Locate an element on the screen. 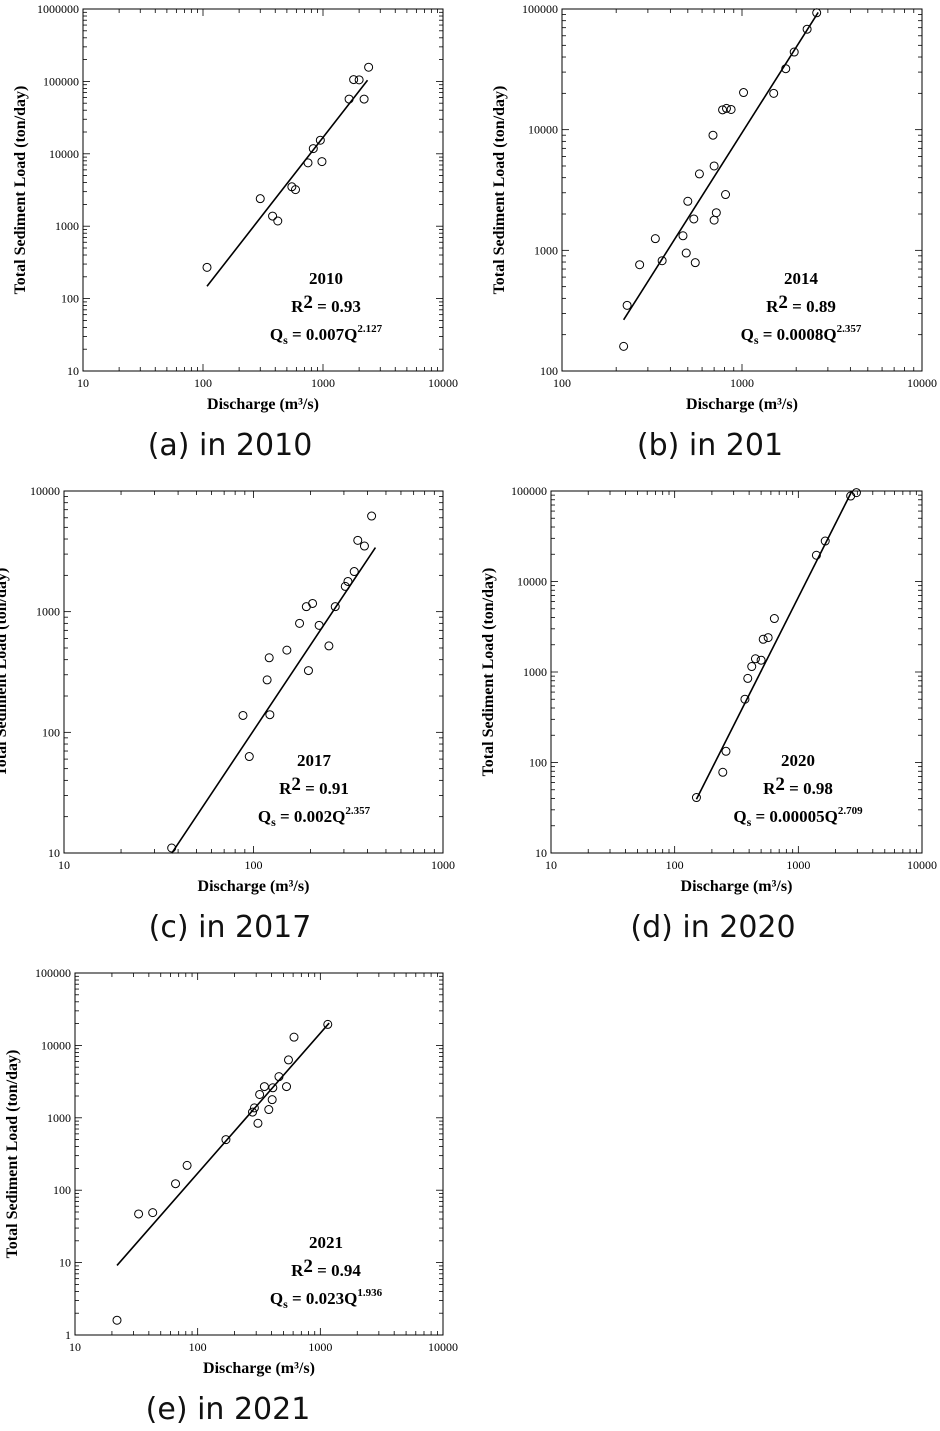  caption-d: (d) in 2020 is located at coordinates (713, 927).